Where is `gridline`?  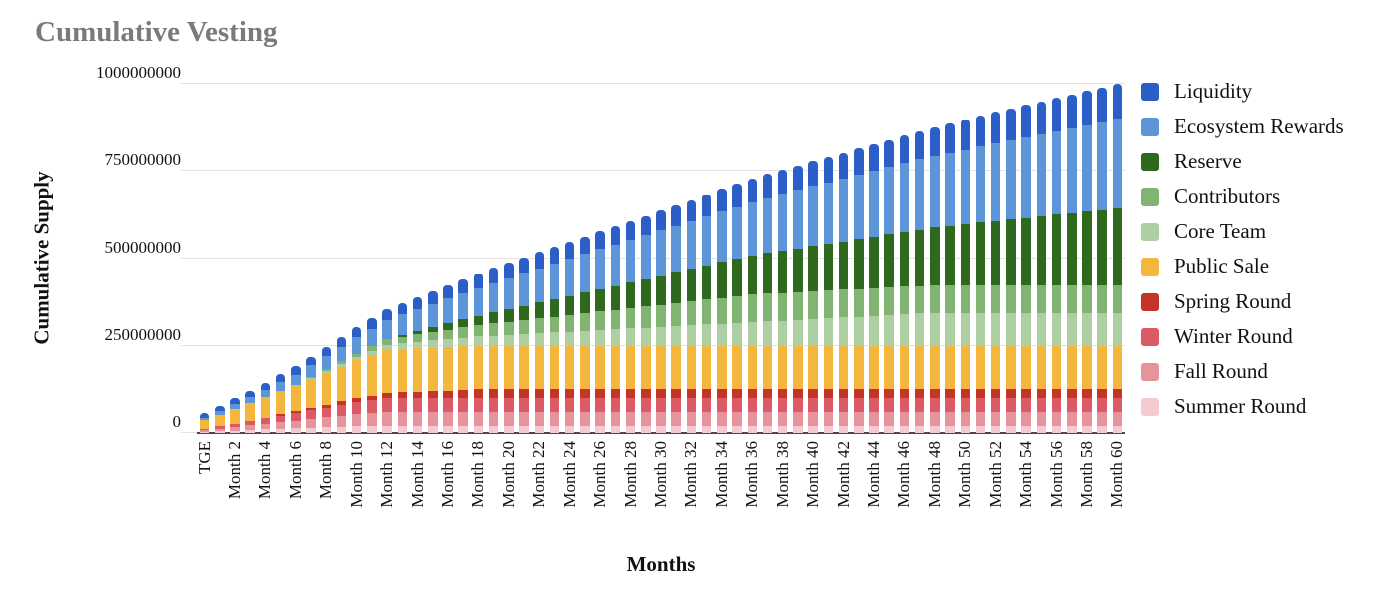 gridline is located at coordinates (653, 171).